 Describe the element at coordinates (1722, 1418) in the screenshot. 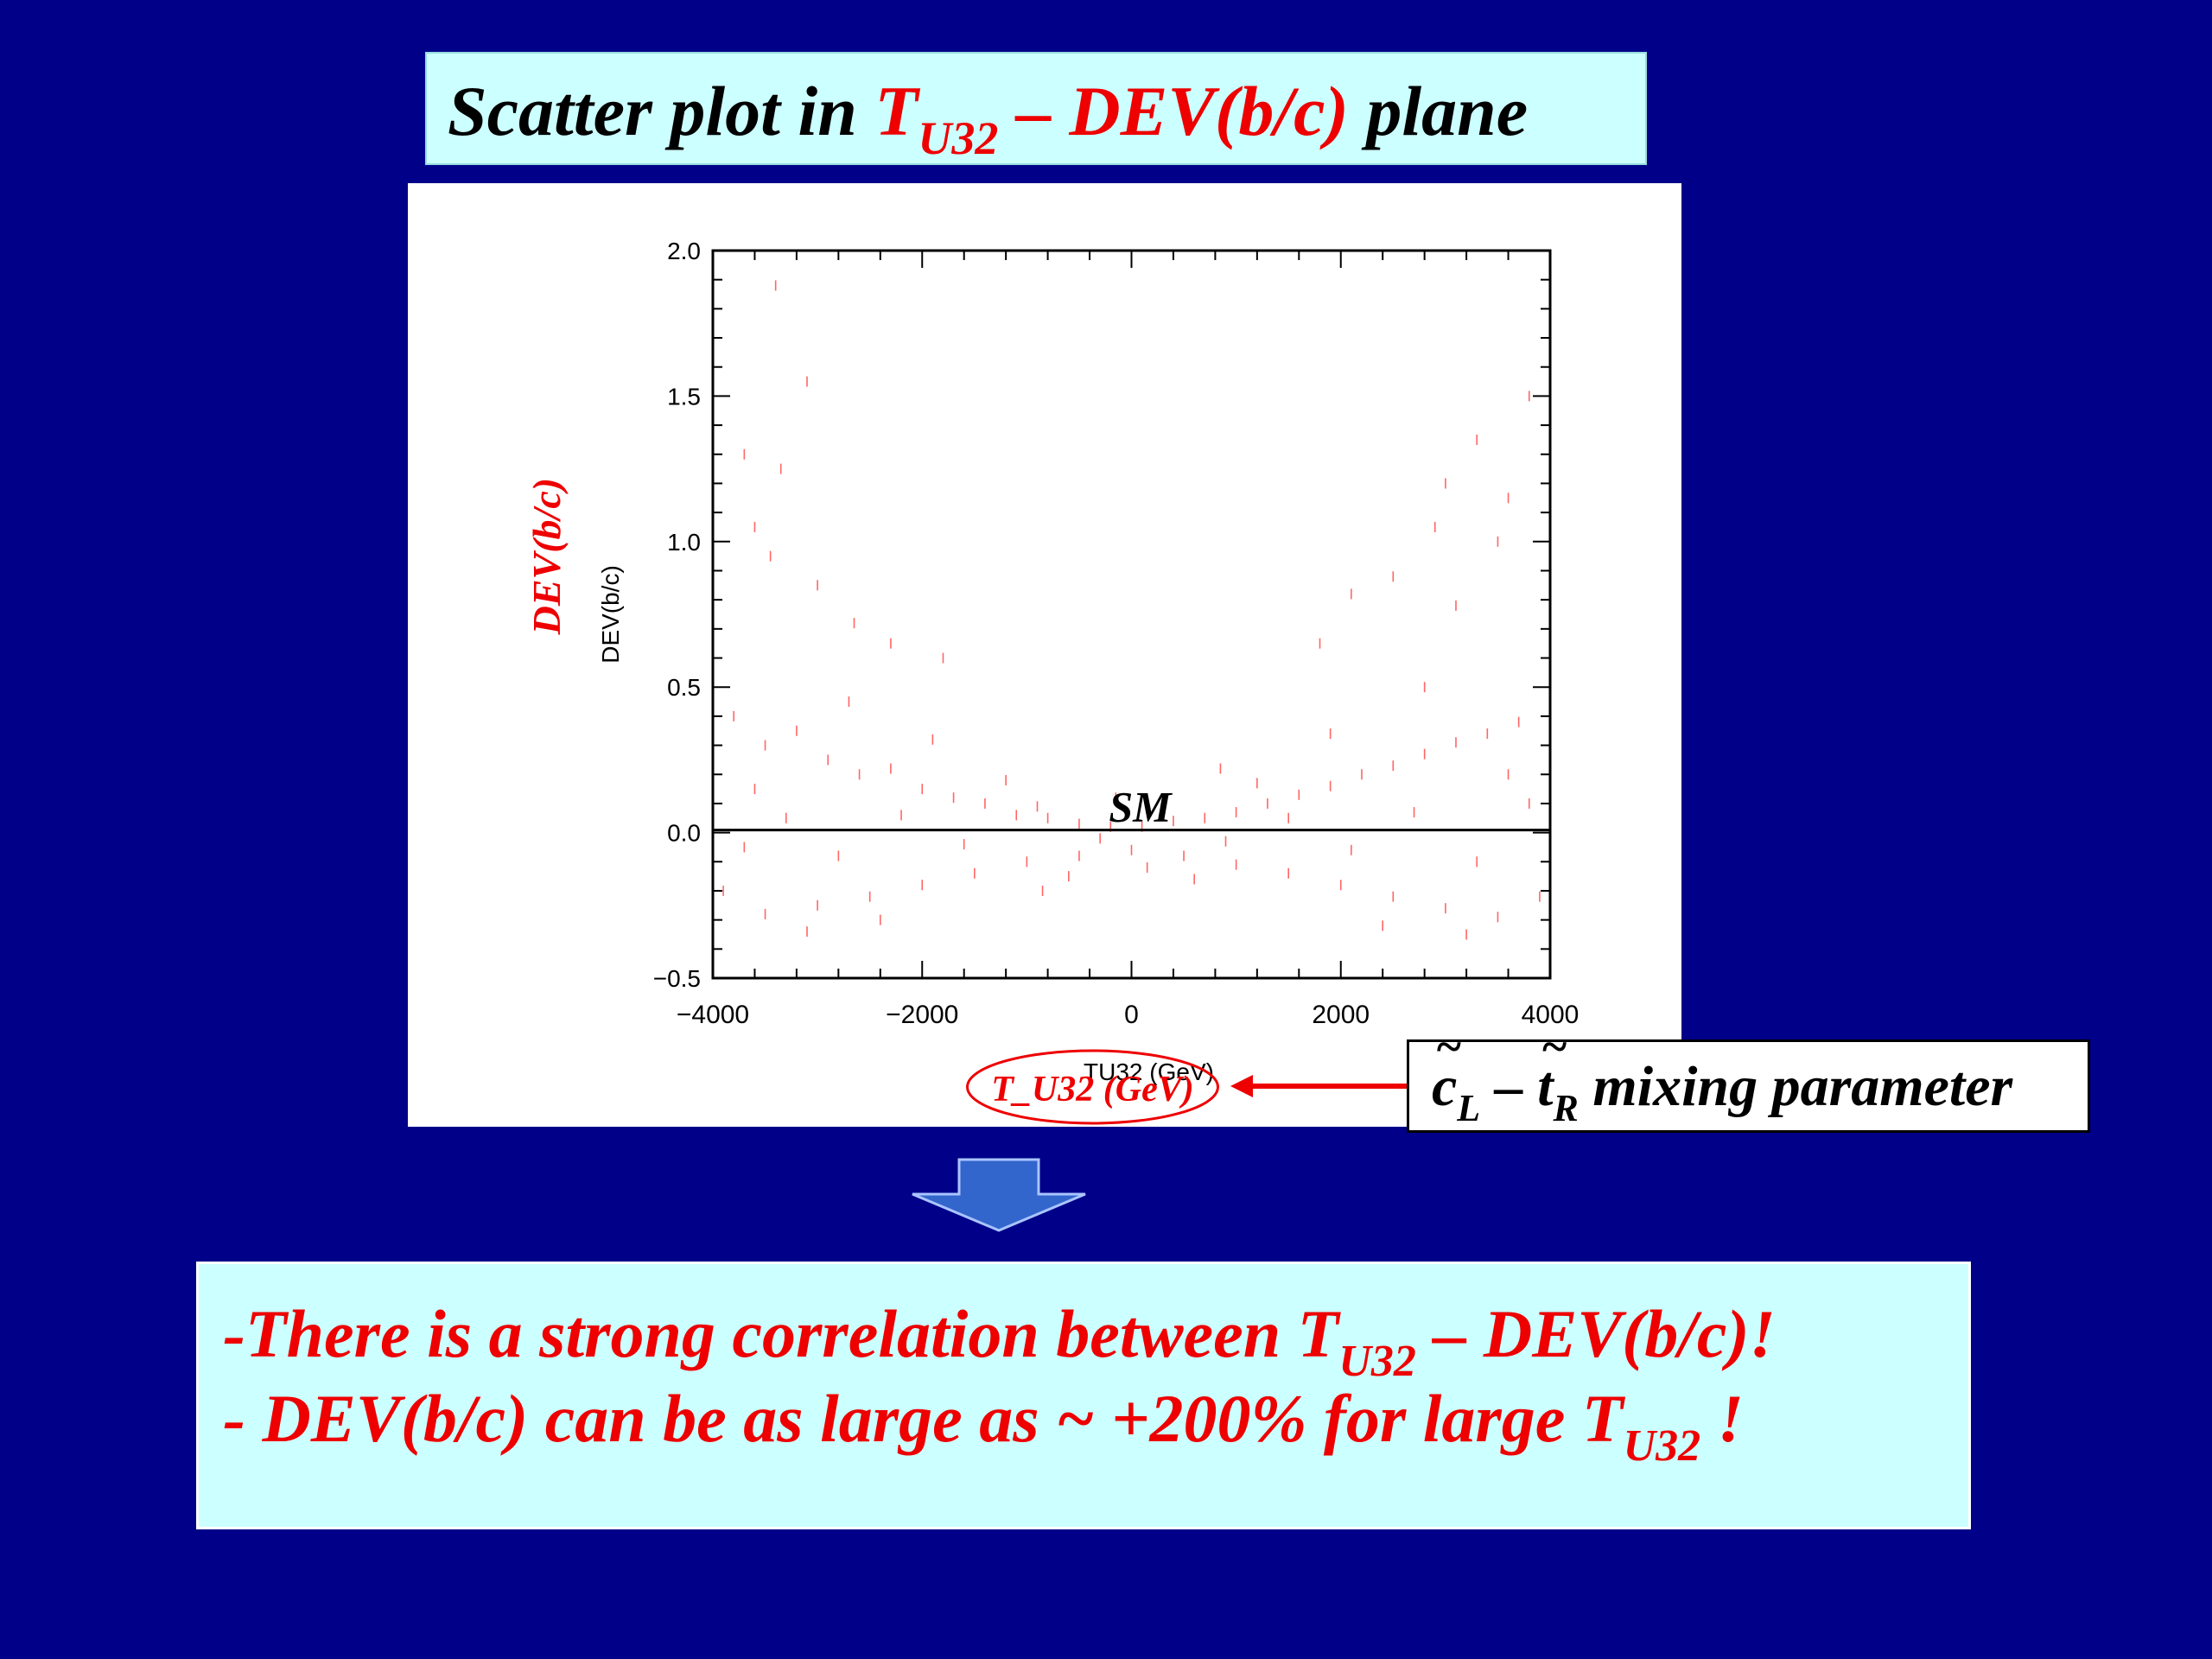

I see `conclusion-line-2-suffix: !` at that location.